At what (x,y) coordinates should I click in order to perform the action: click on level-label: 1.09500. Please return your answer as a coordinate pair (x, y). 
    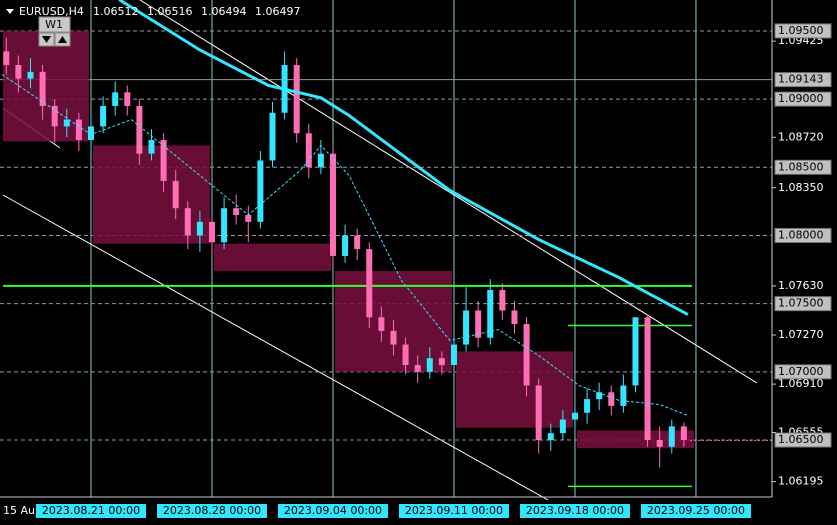
    Looking at the image, I should click on (801, 30).